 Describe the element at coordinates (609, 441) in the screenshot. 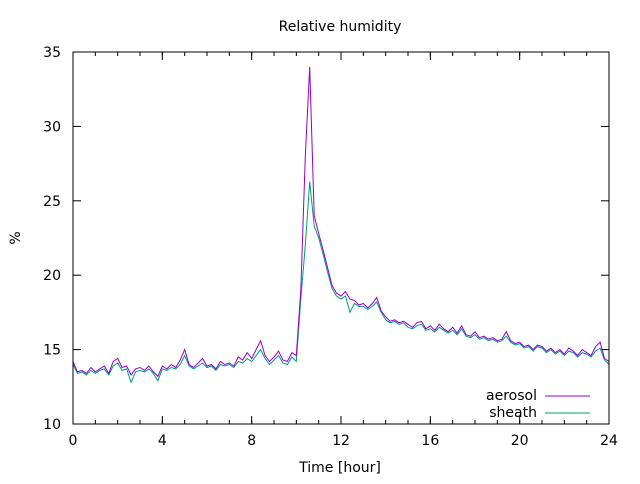

I see `x-tick-label: 24` at that location.